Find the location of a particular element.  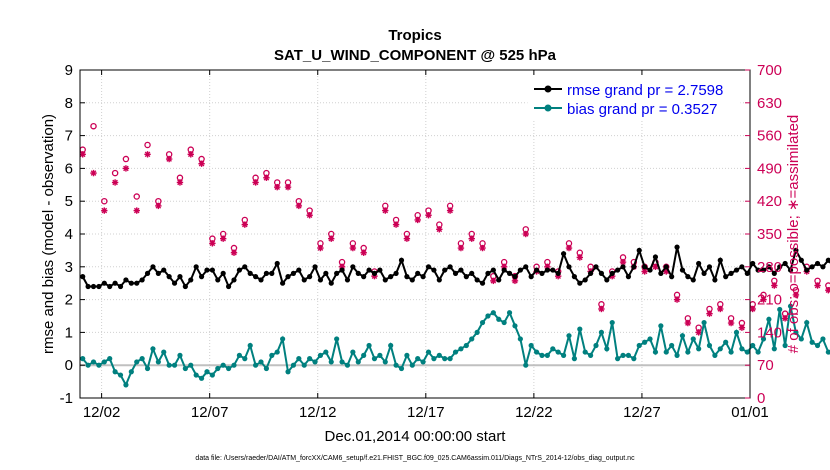

y-tick-label: 9 is located at coordinates (69, 70).